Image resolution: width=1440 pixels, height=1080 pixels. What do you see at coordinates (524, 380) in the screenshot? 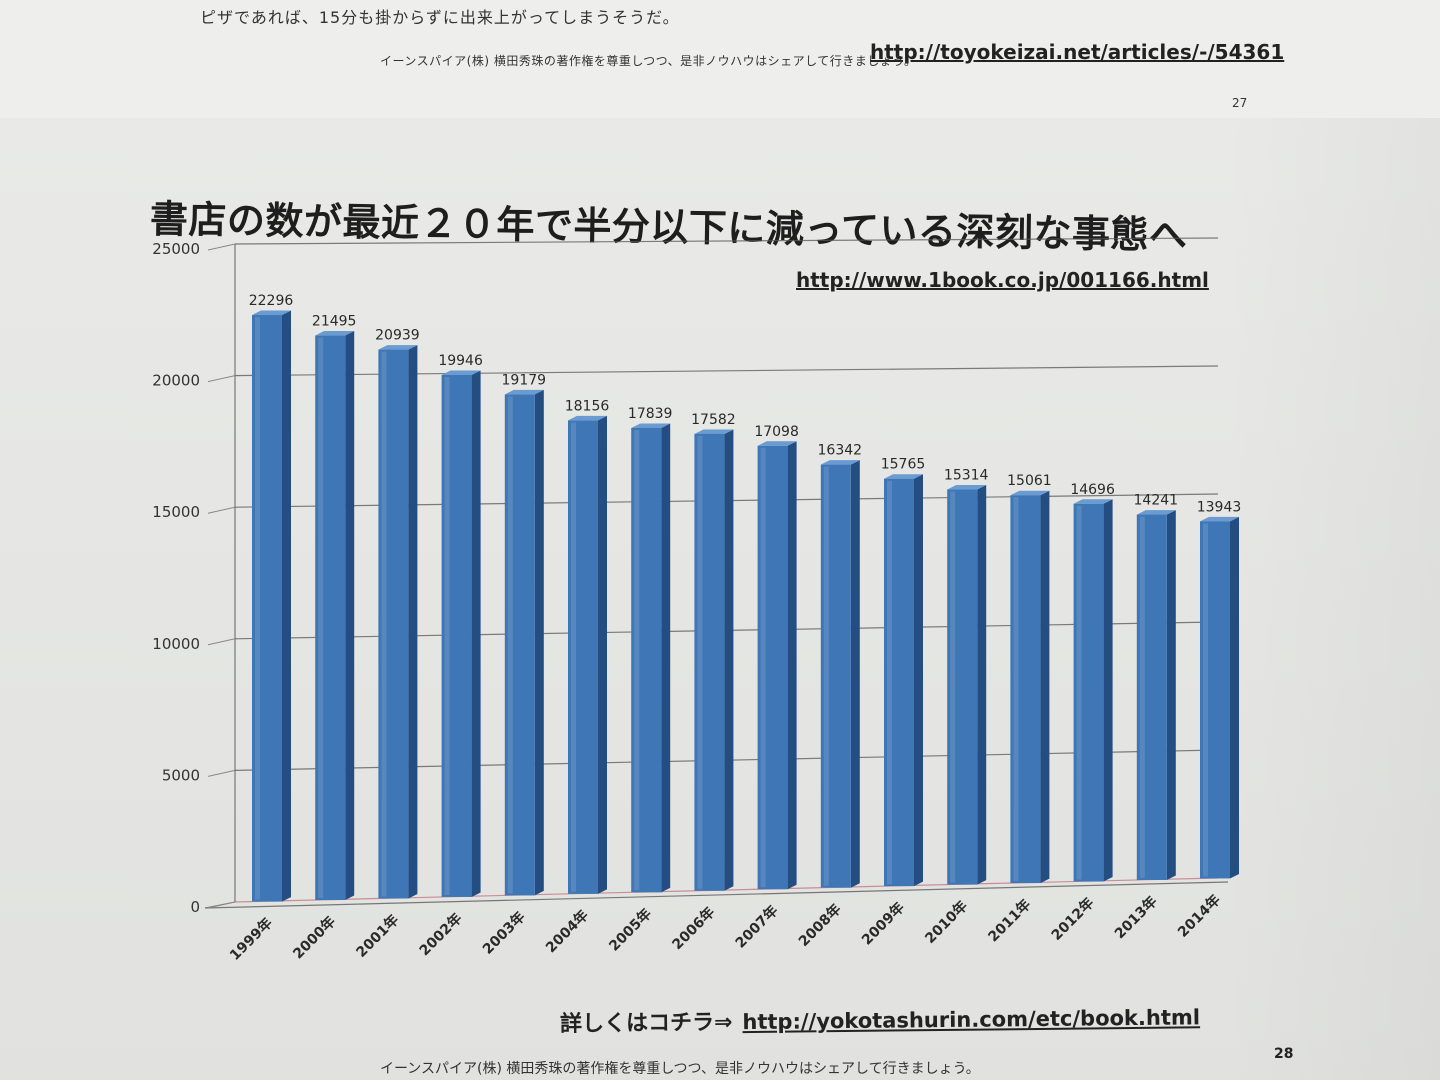
I see `value-label: 19179` at bounding box center [524, 380].